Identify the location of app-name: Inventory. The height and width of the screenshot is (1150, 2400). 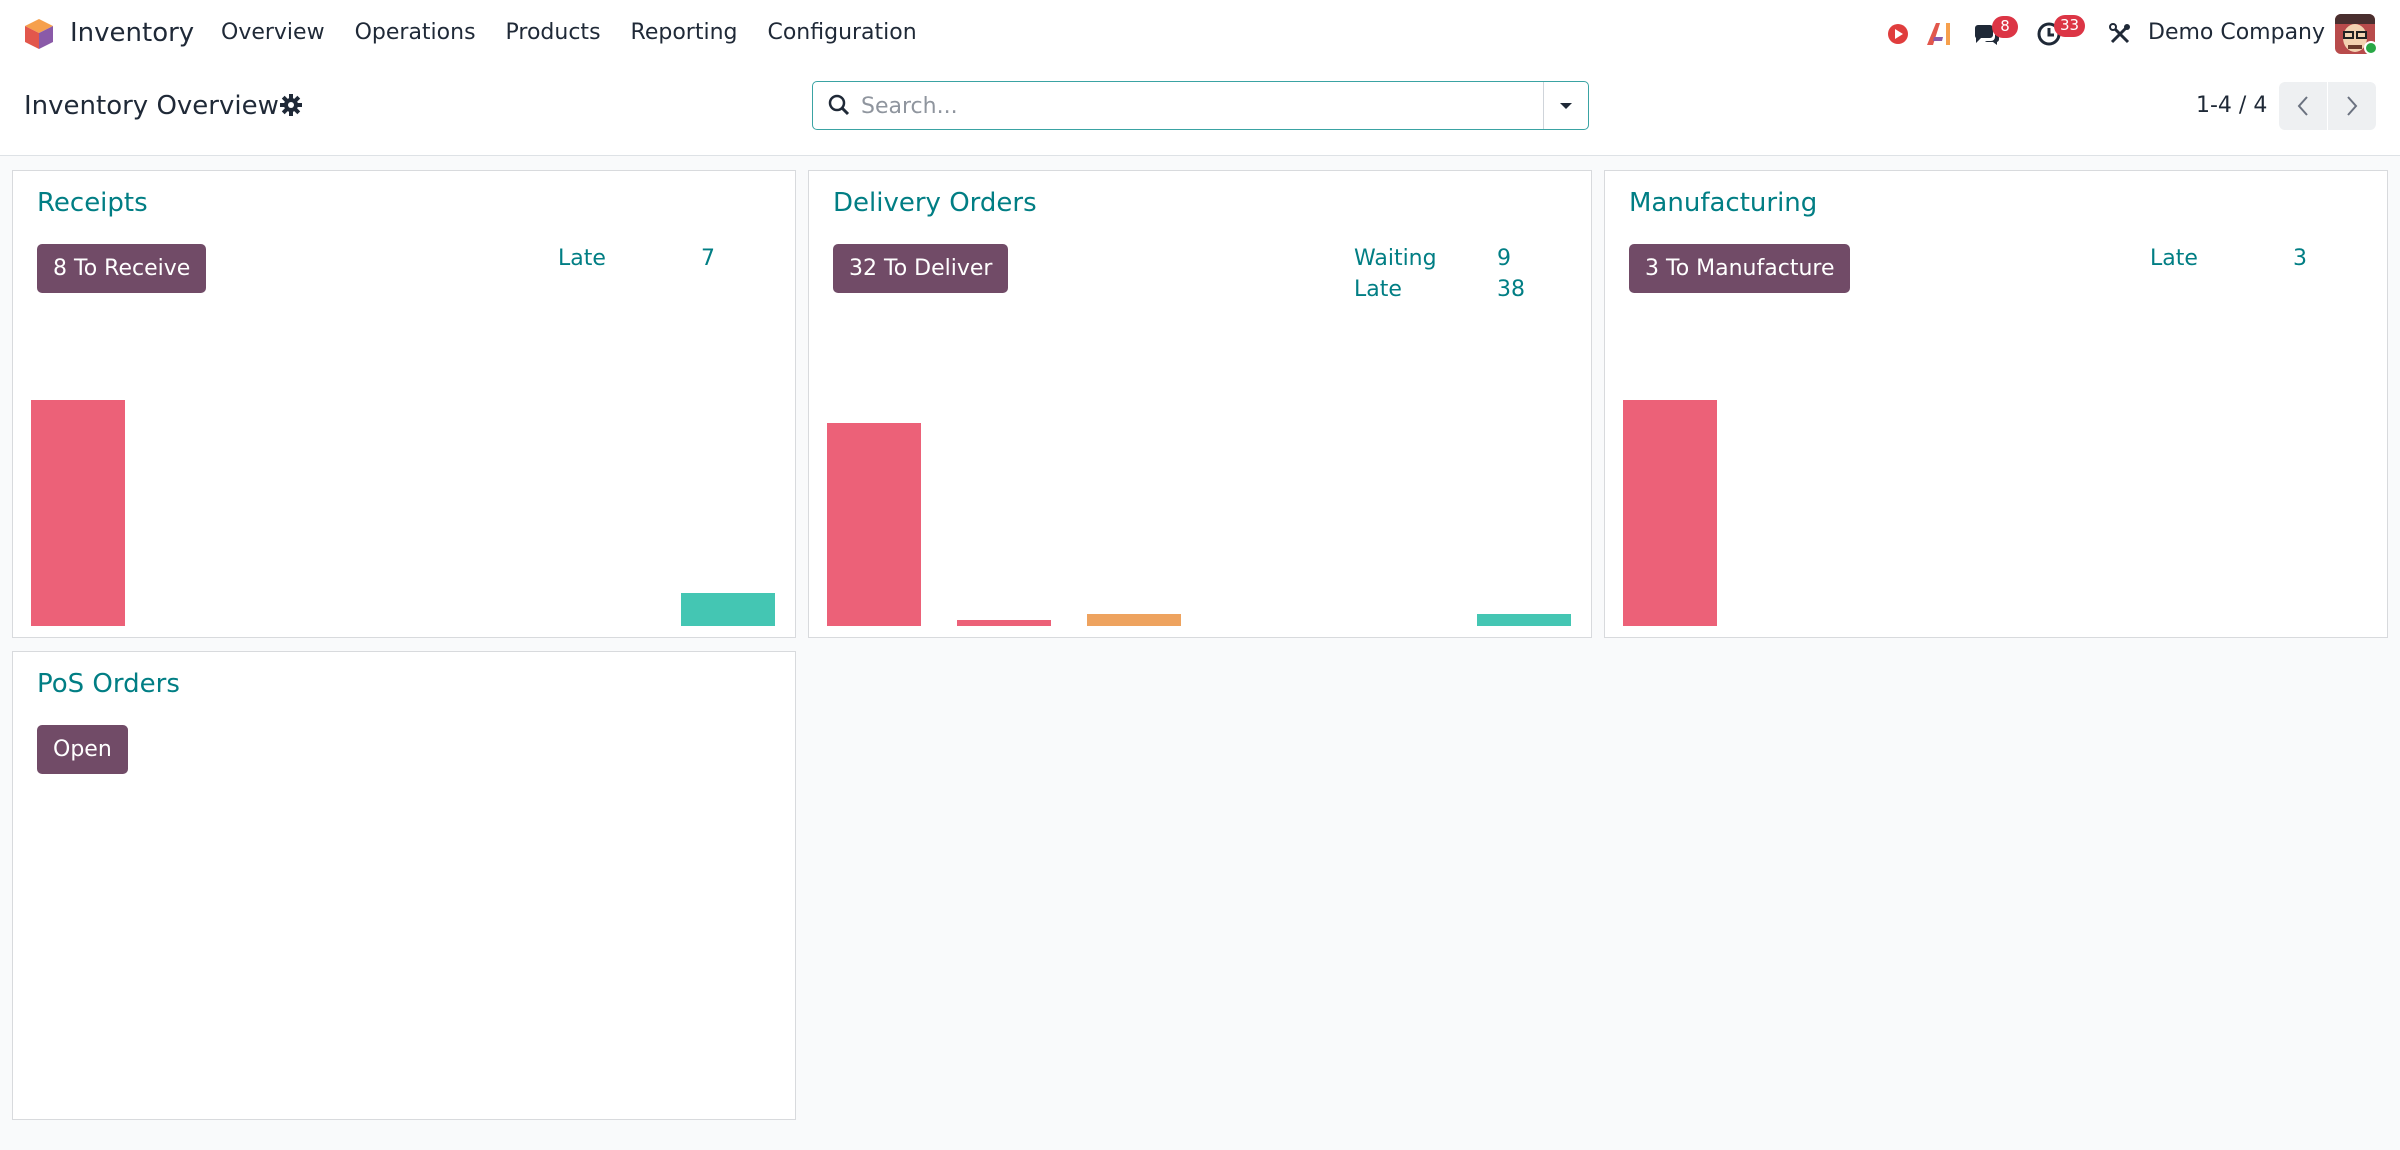
(132, 33).